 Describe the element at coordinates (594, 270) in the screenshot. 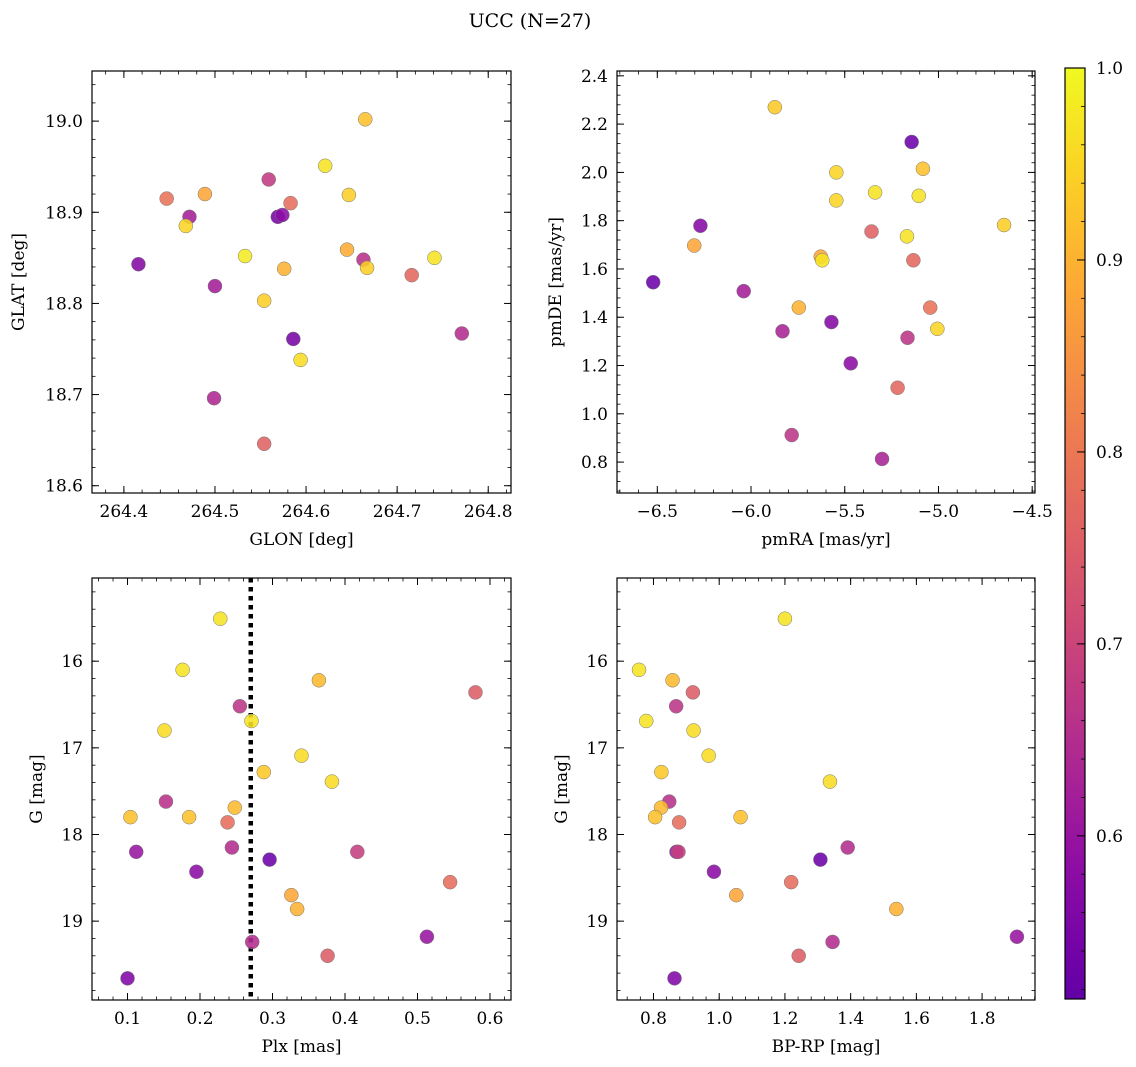

I see `y-tick-label: 1.6` at that location.